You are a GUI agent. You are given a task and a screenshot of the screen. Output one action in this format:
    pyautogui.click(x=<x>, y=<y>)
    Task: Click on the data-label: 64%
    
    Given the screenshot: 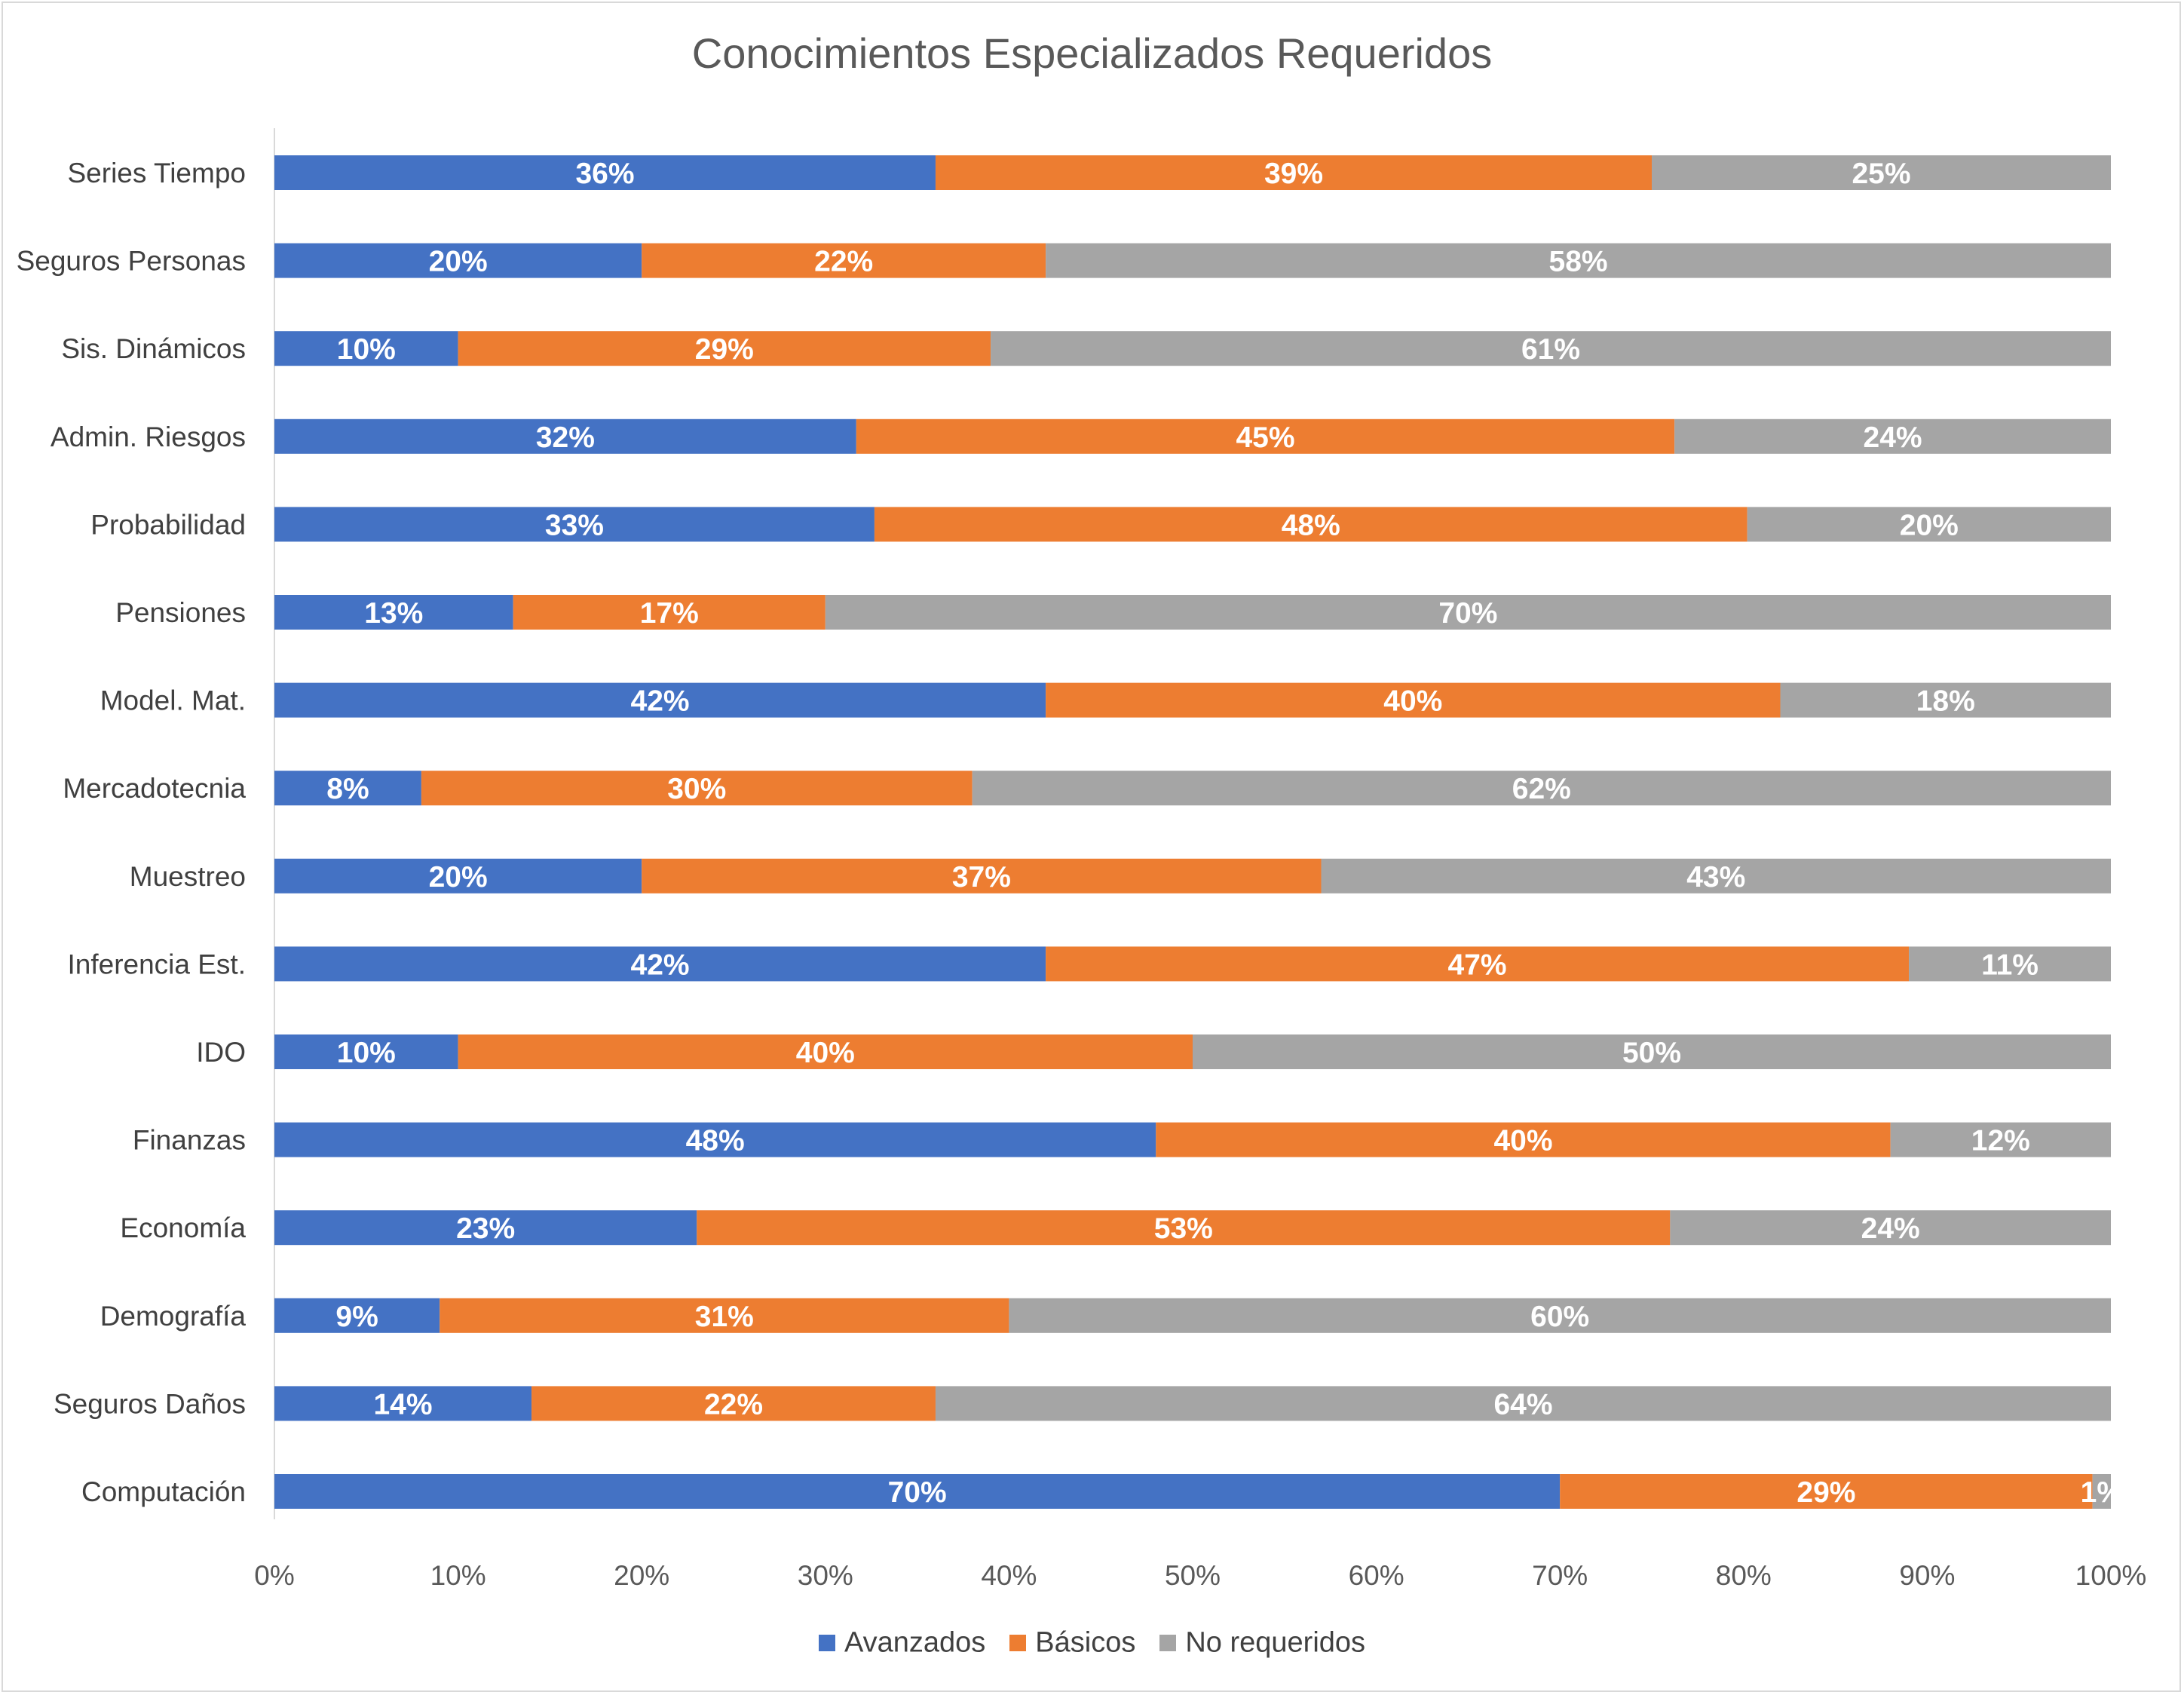 What is the action you would take?
    pyautogui.click(x=1522, y=1404)
    